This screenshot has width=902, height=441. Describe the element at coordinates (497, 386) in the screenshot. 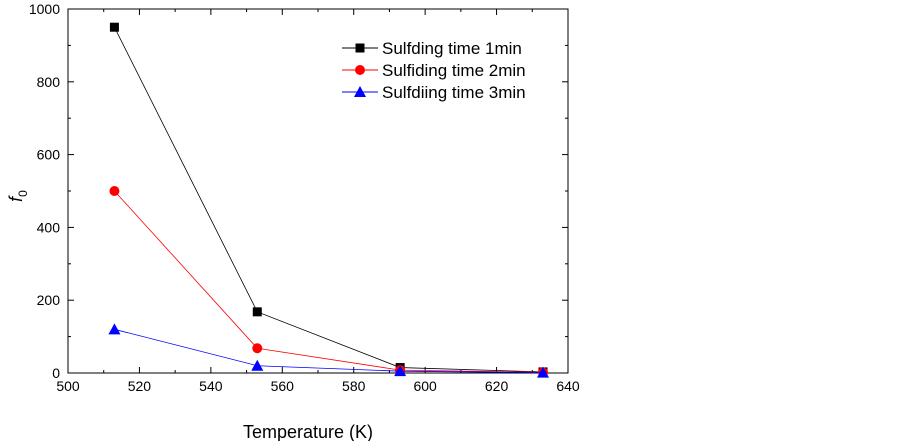

I see `x-tick-label: 620` at that location.